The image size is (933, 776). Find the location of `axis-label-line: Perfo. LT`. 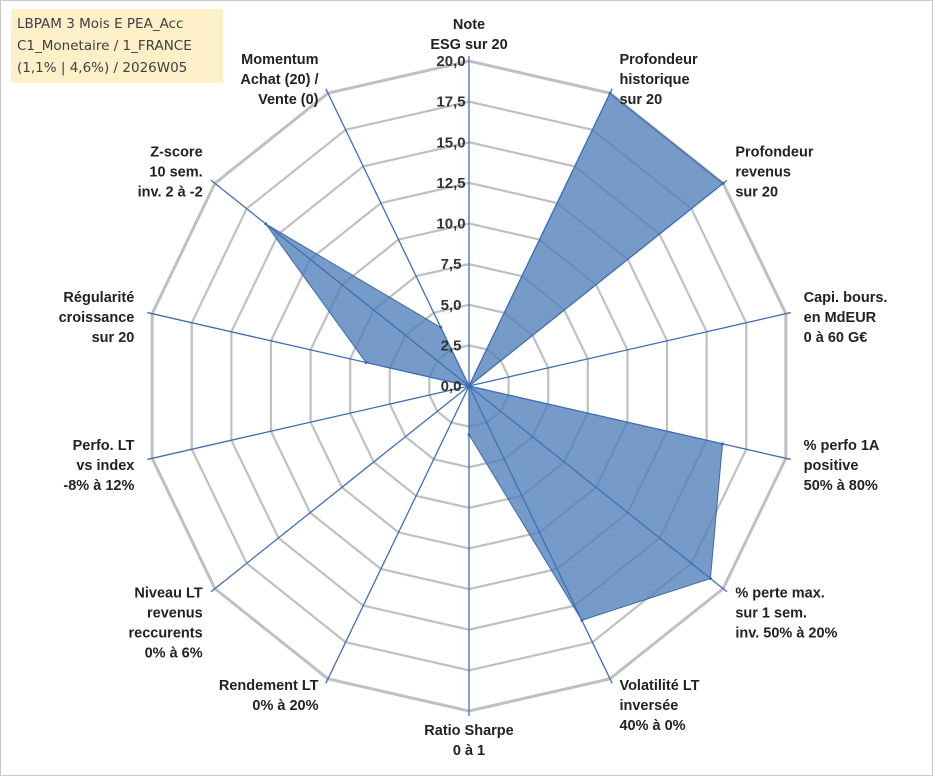

axis-label-line: Perfo. LT is located at coordinates (104, 446).